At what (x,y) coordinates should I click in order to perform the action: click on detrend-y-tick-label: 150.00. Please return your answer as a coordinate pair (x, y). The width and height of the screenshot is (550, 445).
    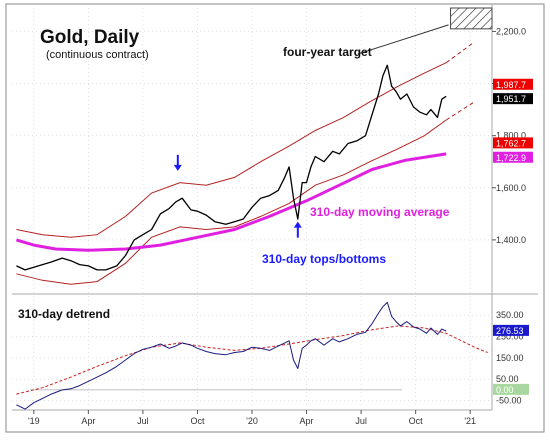
    Looking at the image, I should click on (510, 358).